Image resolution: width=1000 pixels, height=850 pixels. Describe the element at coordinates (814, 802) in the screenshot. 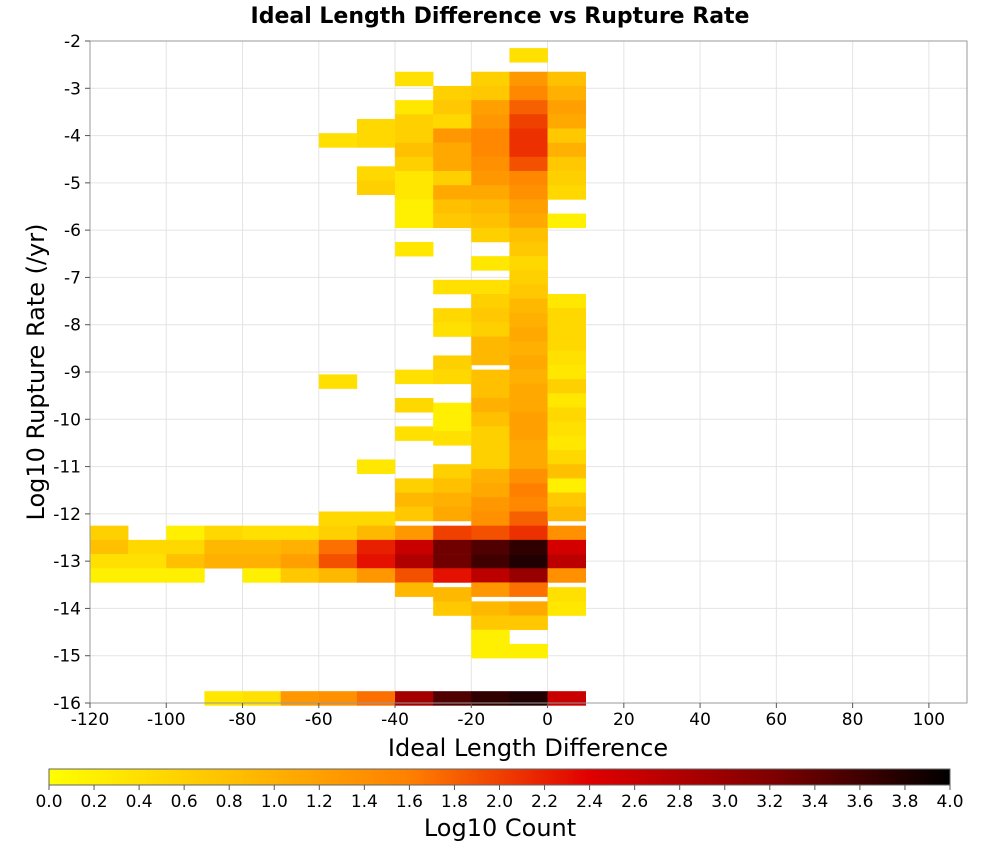

I see `colorbar-tick-label: 3.4` at that location.